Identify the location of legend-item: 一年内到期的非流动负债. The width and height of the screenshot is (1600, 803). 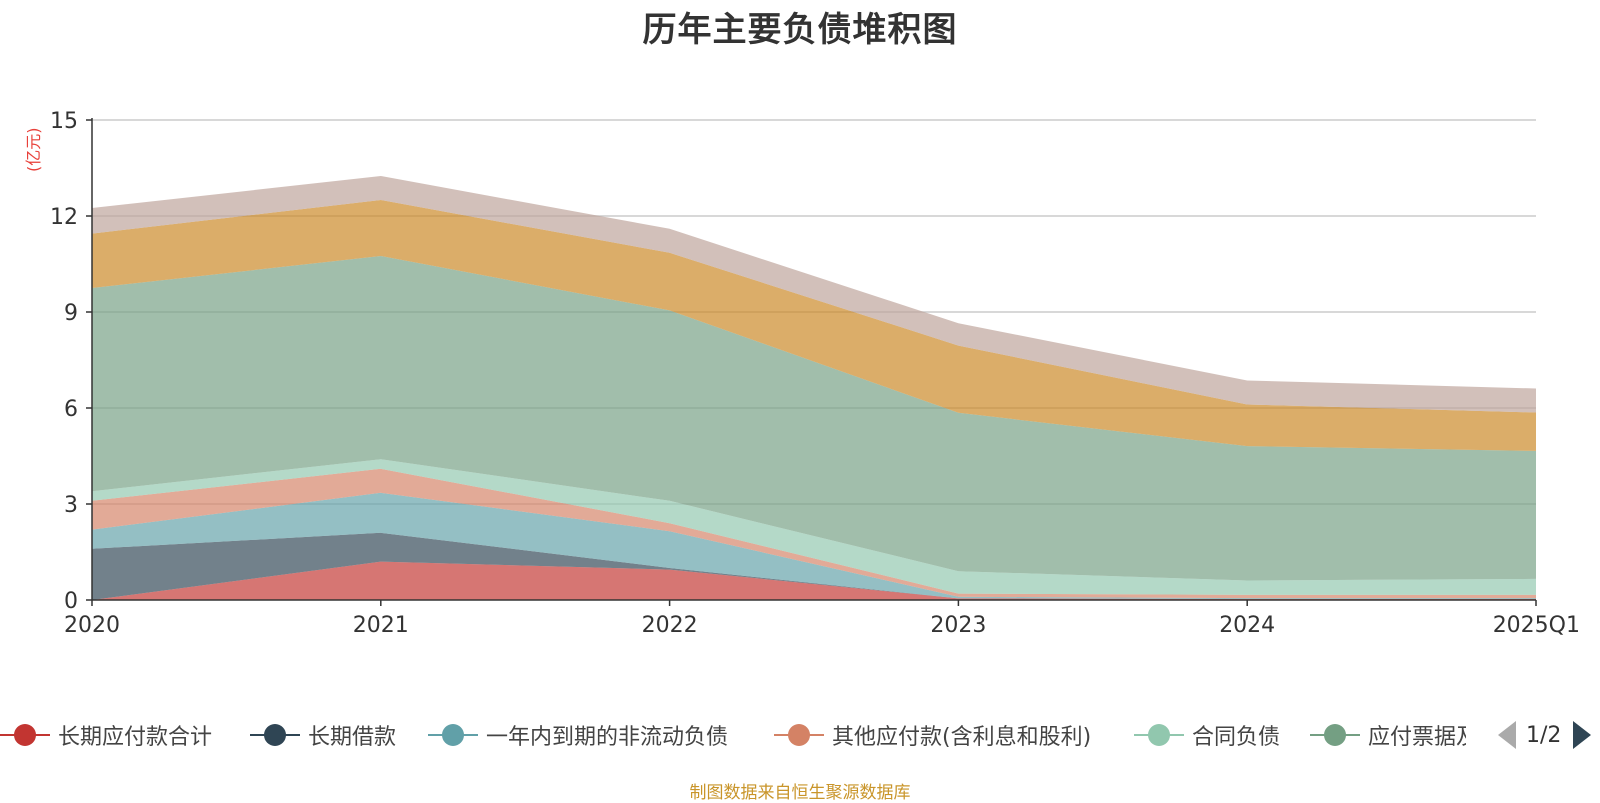
(578, 735).